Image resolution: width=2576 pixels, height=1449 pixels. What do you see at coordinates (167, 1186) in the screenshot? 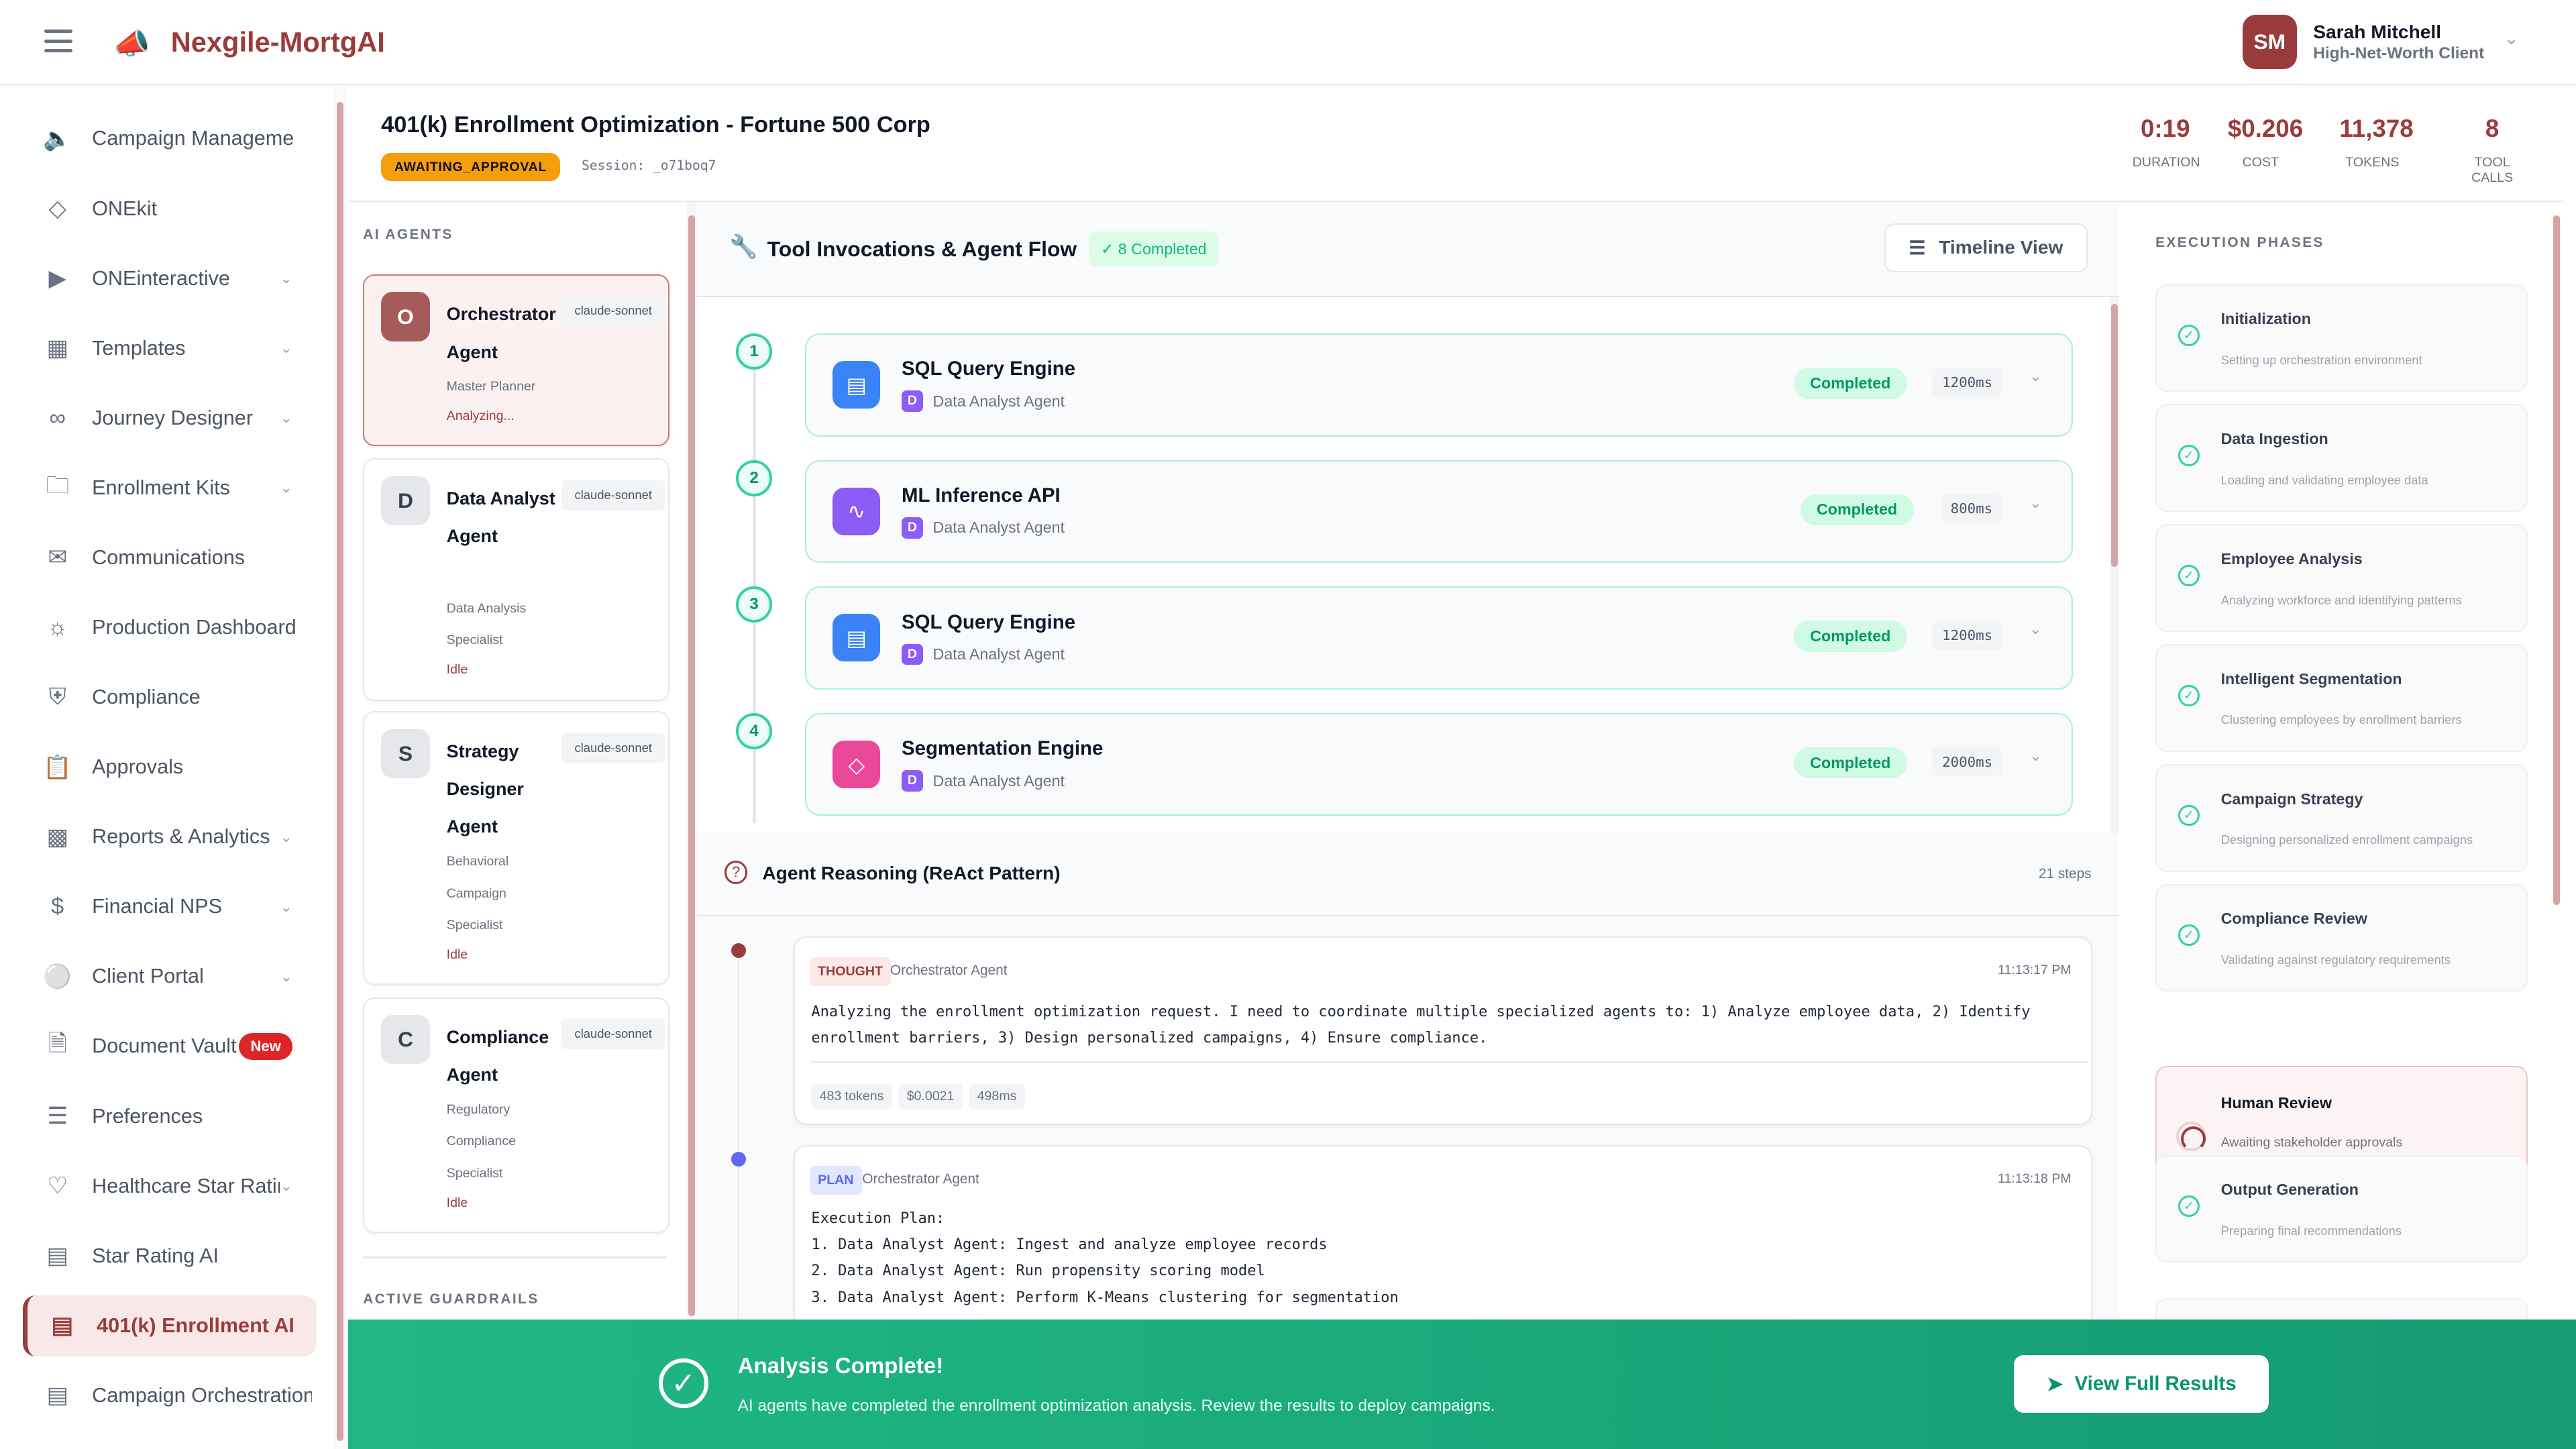
I see `sidebar-item: ♡ Healthcare Star Ratings ⌄` at bounding box center [167, 1186].